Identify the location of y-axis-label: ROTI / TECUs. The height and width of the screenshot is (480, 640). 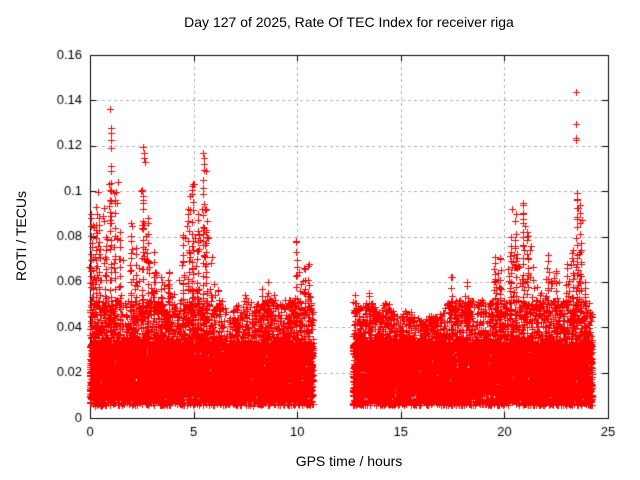
(21, 236).